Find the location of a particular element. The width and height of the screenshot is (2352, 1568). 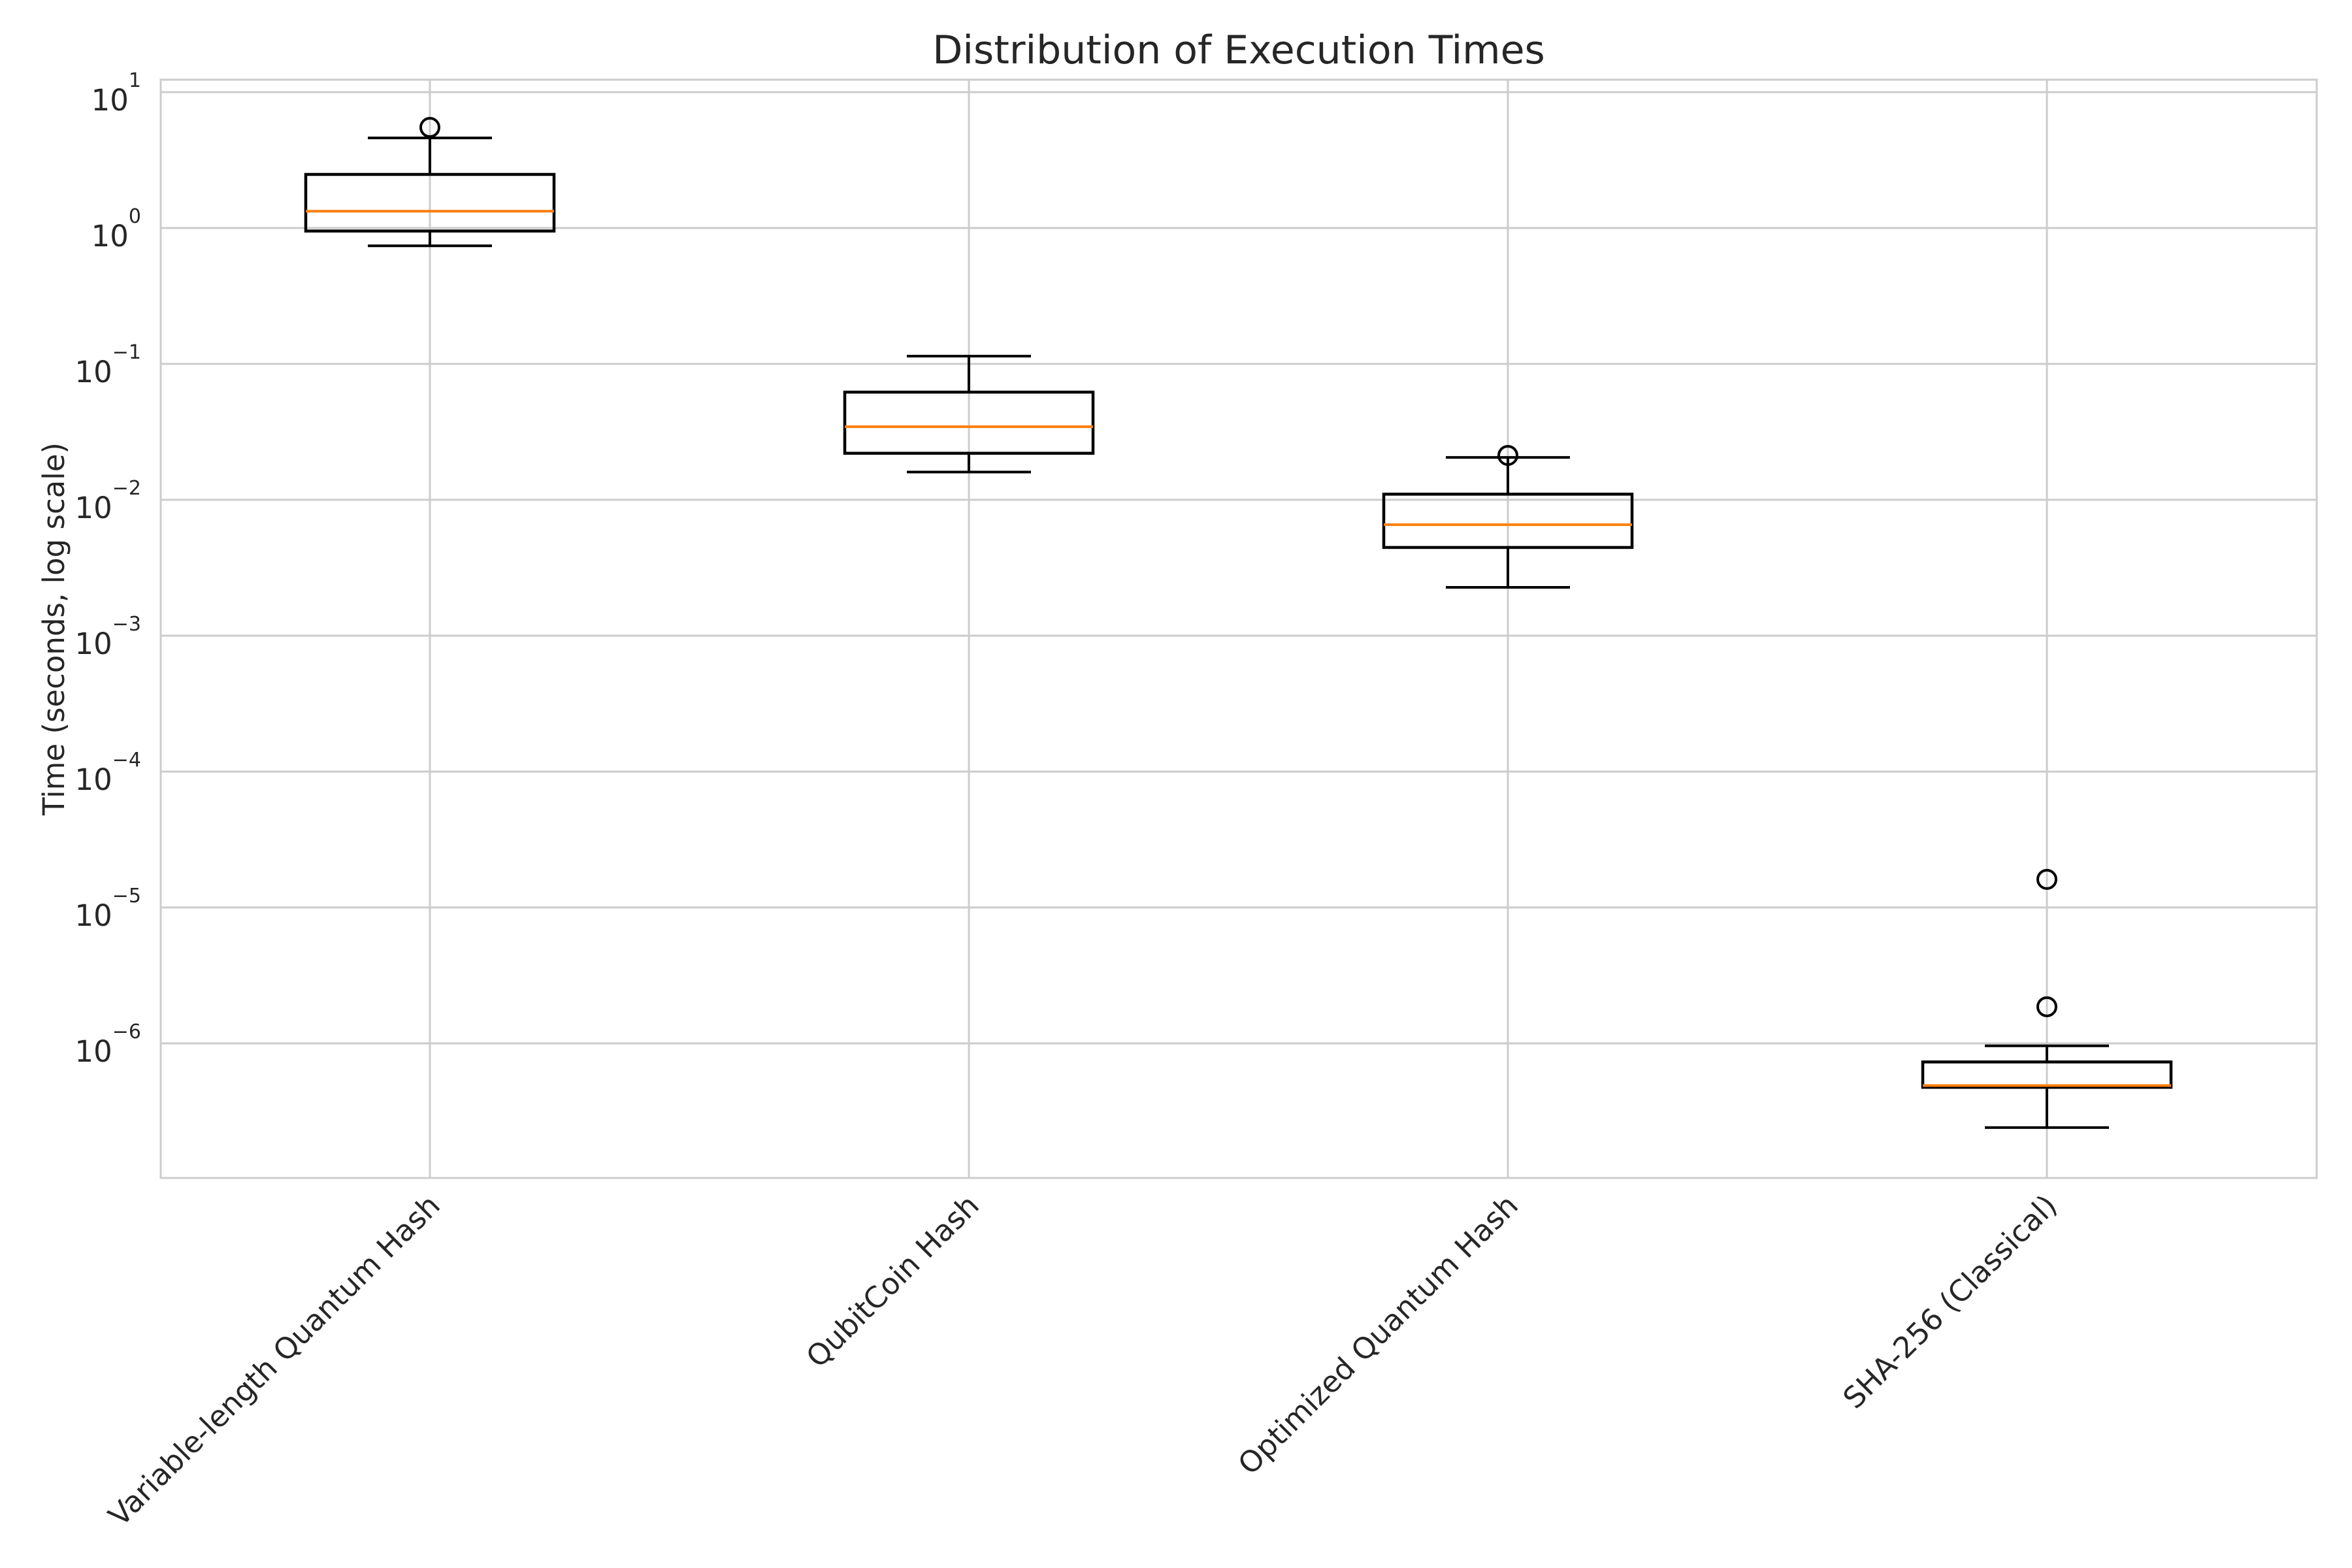

y-tick-label: 10⁻² is located at coordinates (108, 501).